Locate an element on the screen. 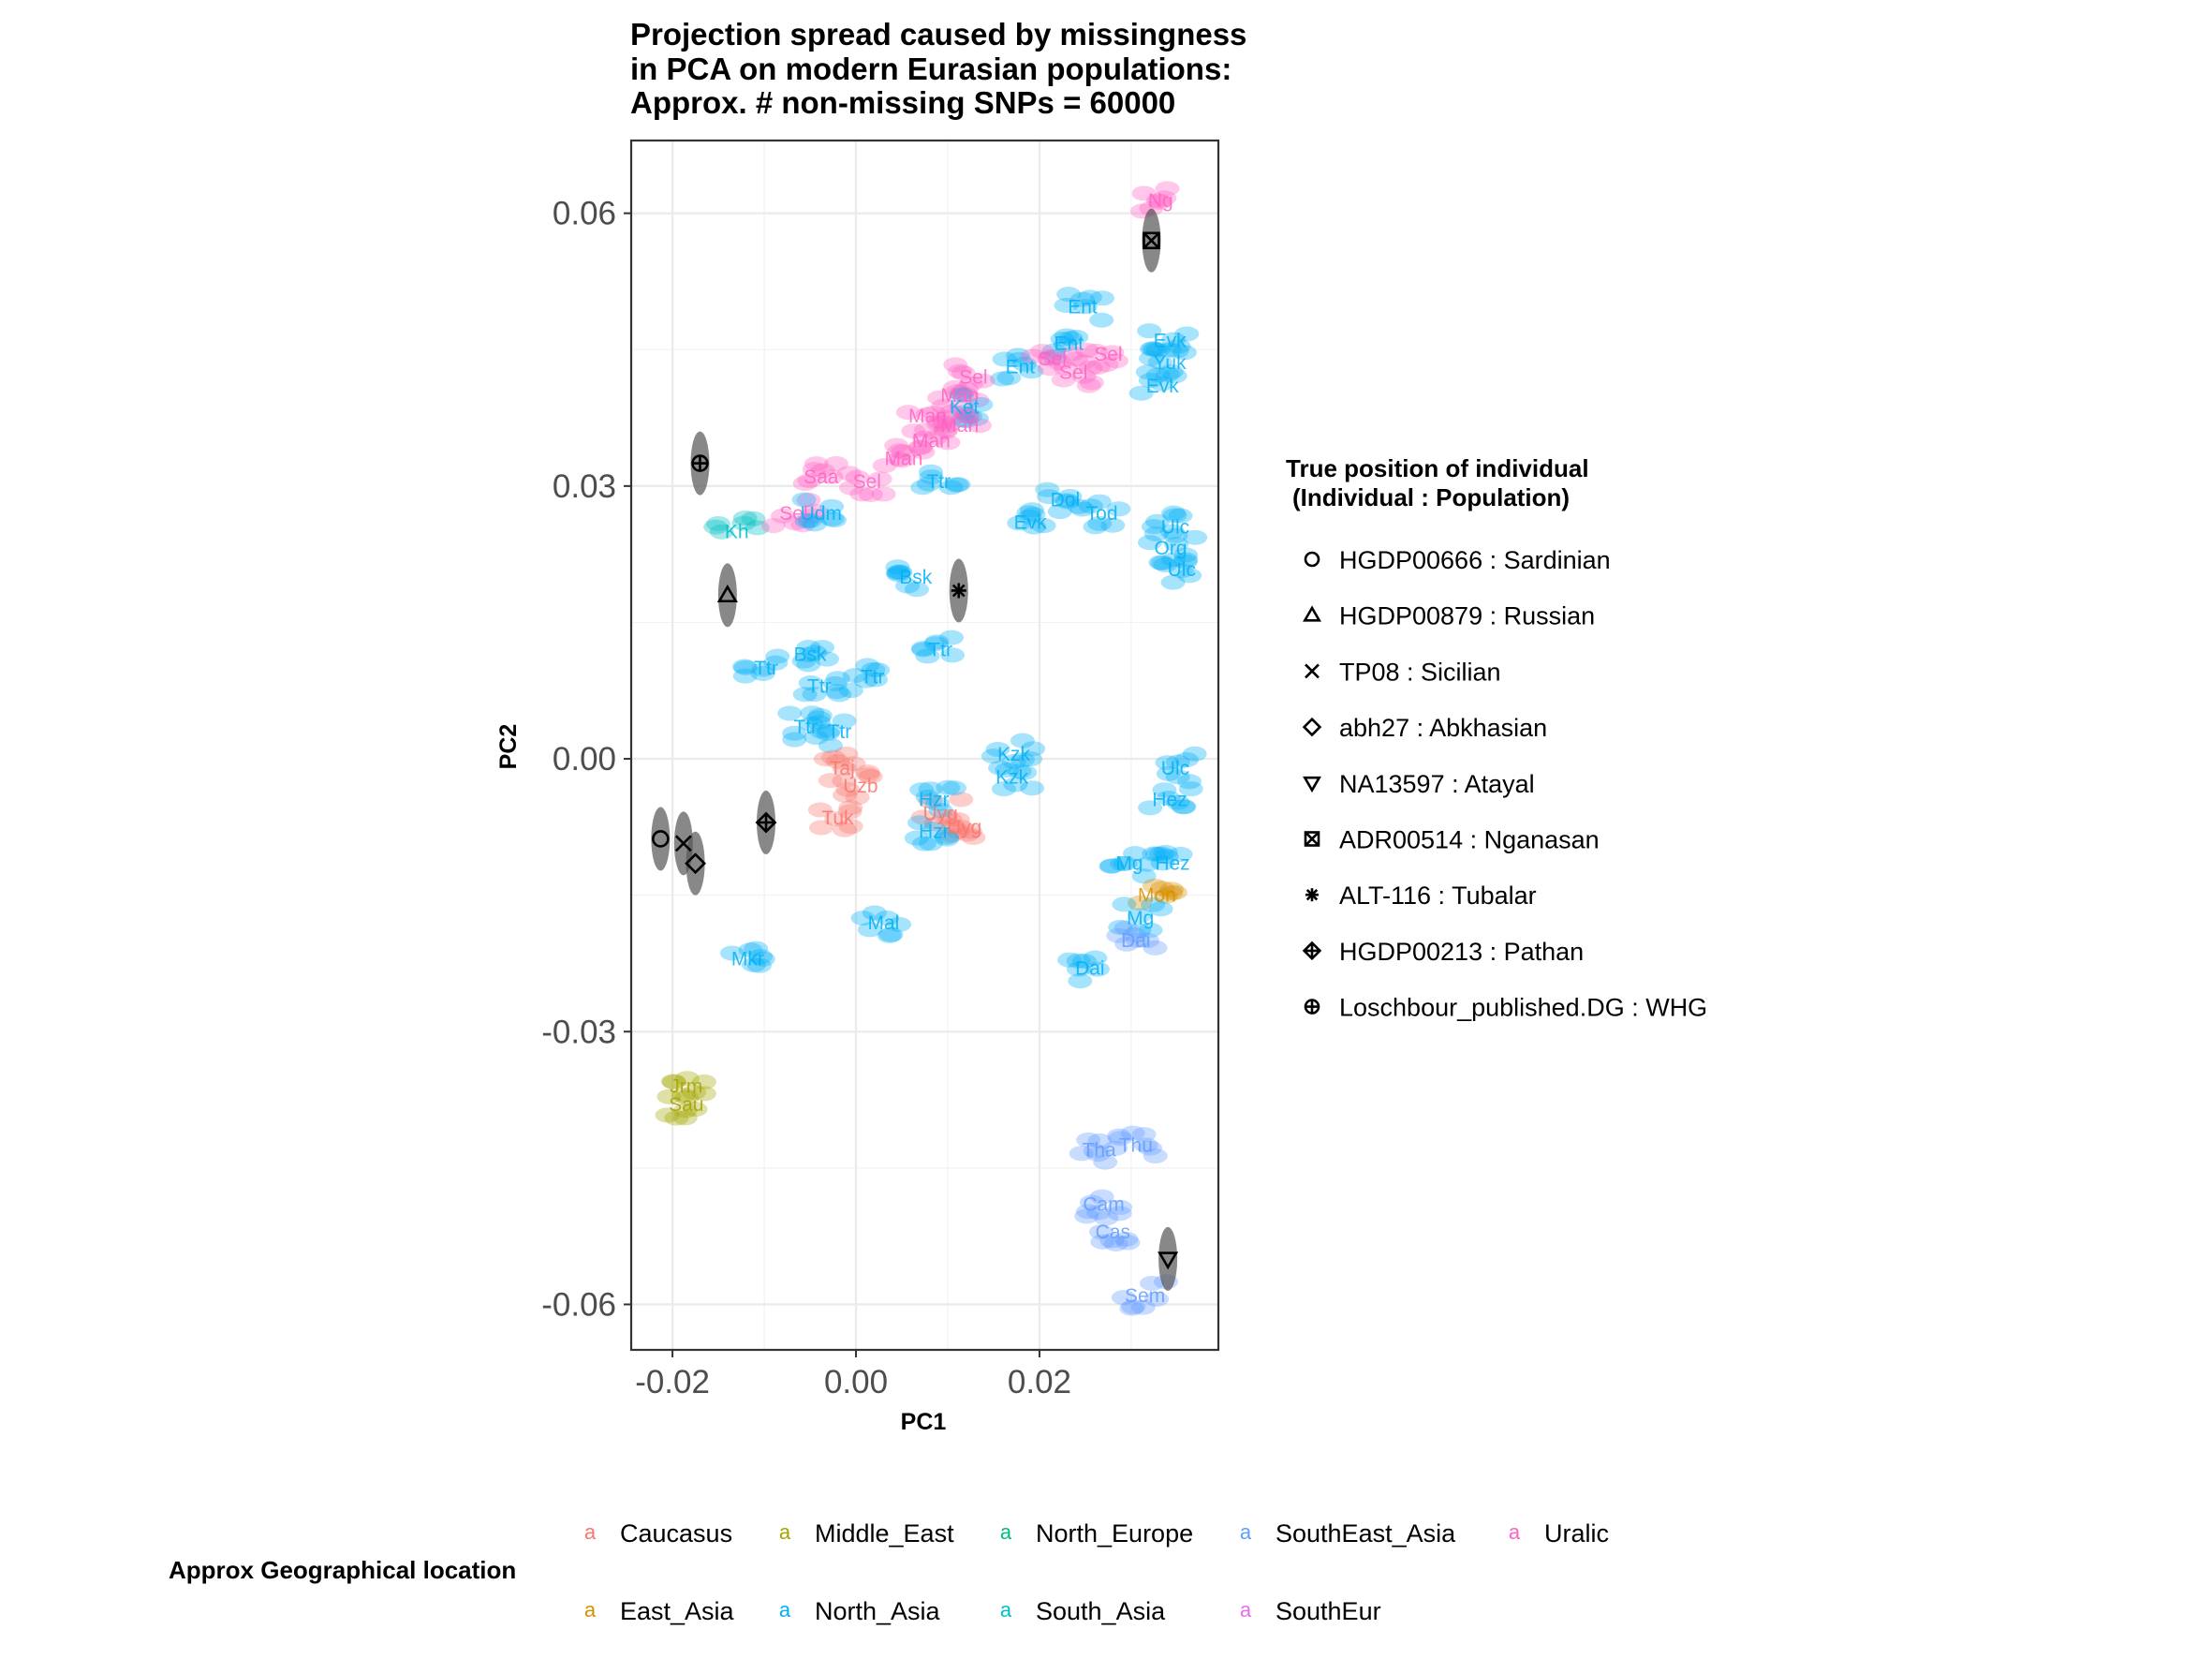 This screenshot has width=2212, height=1659. individual-projection-spread is located at coordinates (1168, 1258).